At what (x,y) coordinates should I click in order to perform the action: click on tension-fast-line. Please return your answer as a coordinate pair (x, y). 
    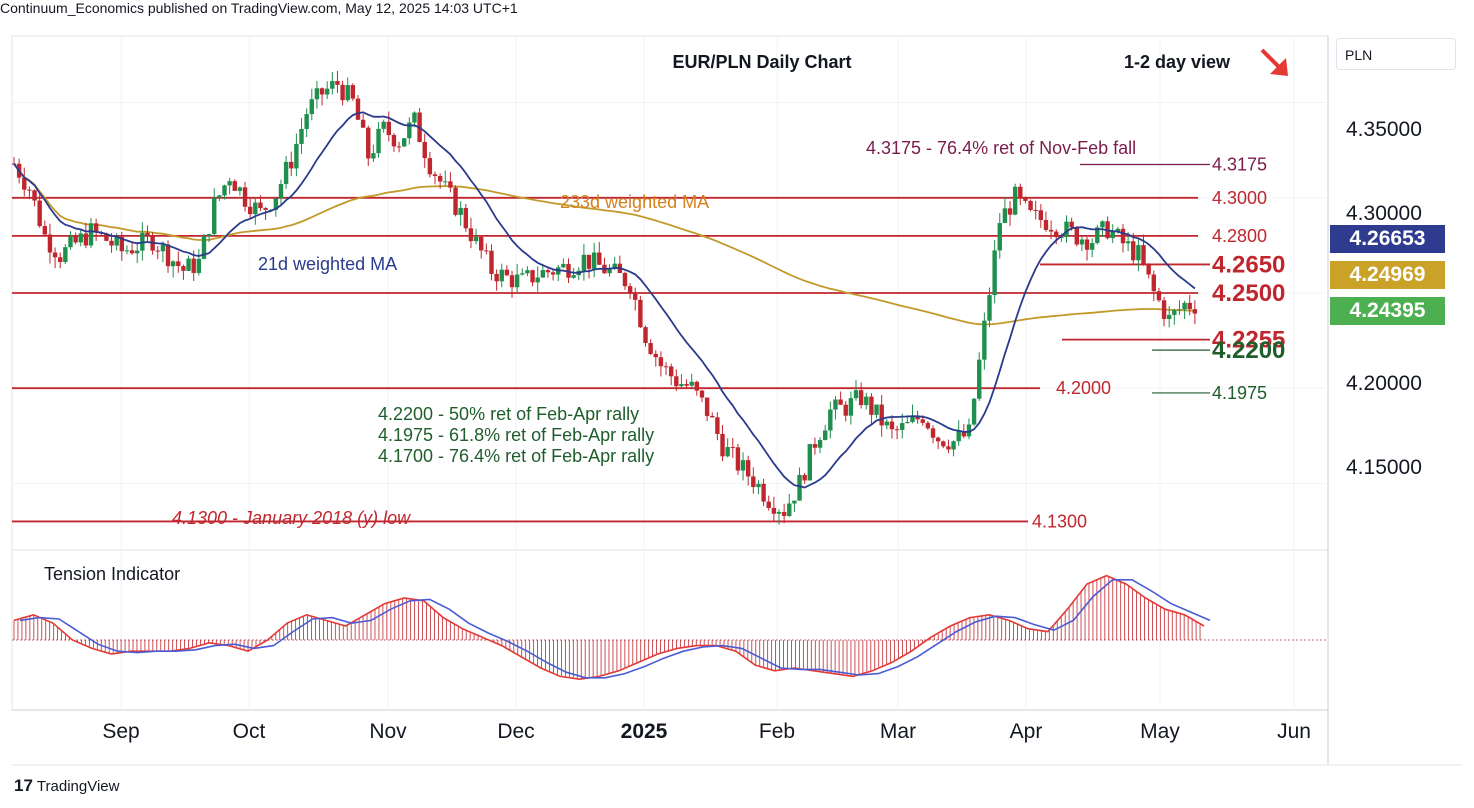
    Looking at the image, I should click on (609, 627).